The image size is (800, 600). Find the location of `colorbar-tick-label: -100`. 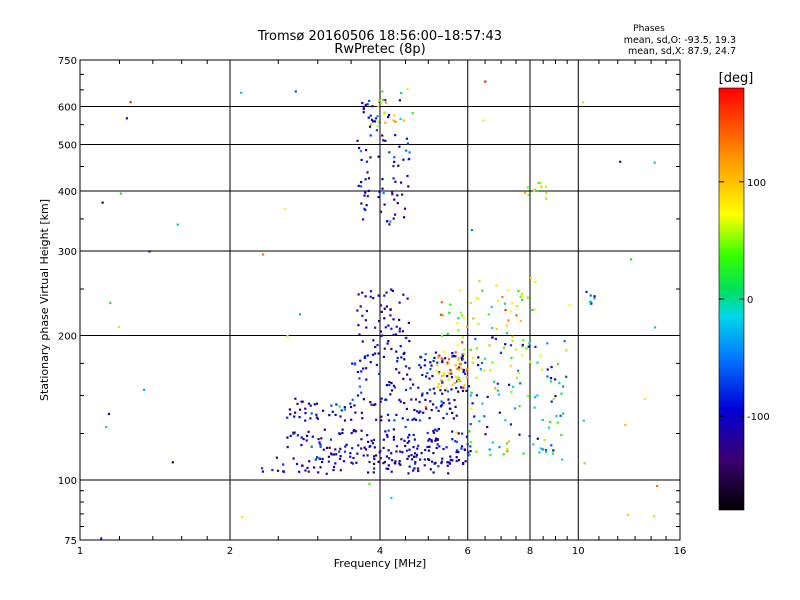

colorbar-tick-label: -100 is located at coordinates (758, 417).